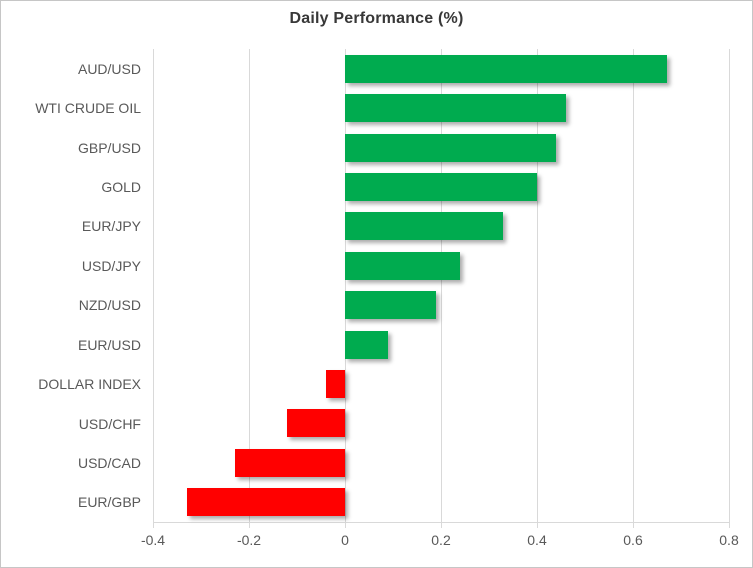 This screenshot has height=568, width=753. What do you see at coordinates (109, 462) in the screenshot?
I see `category-label-usd-cad: USD/CAD` at bounding box center [109, 462].